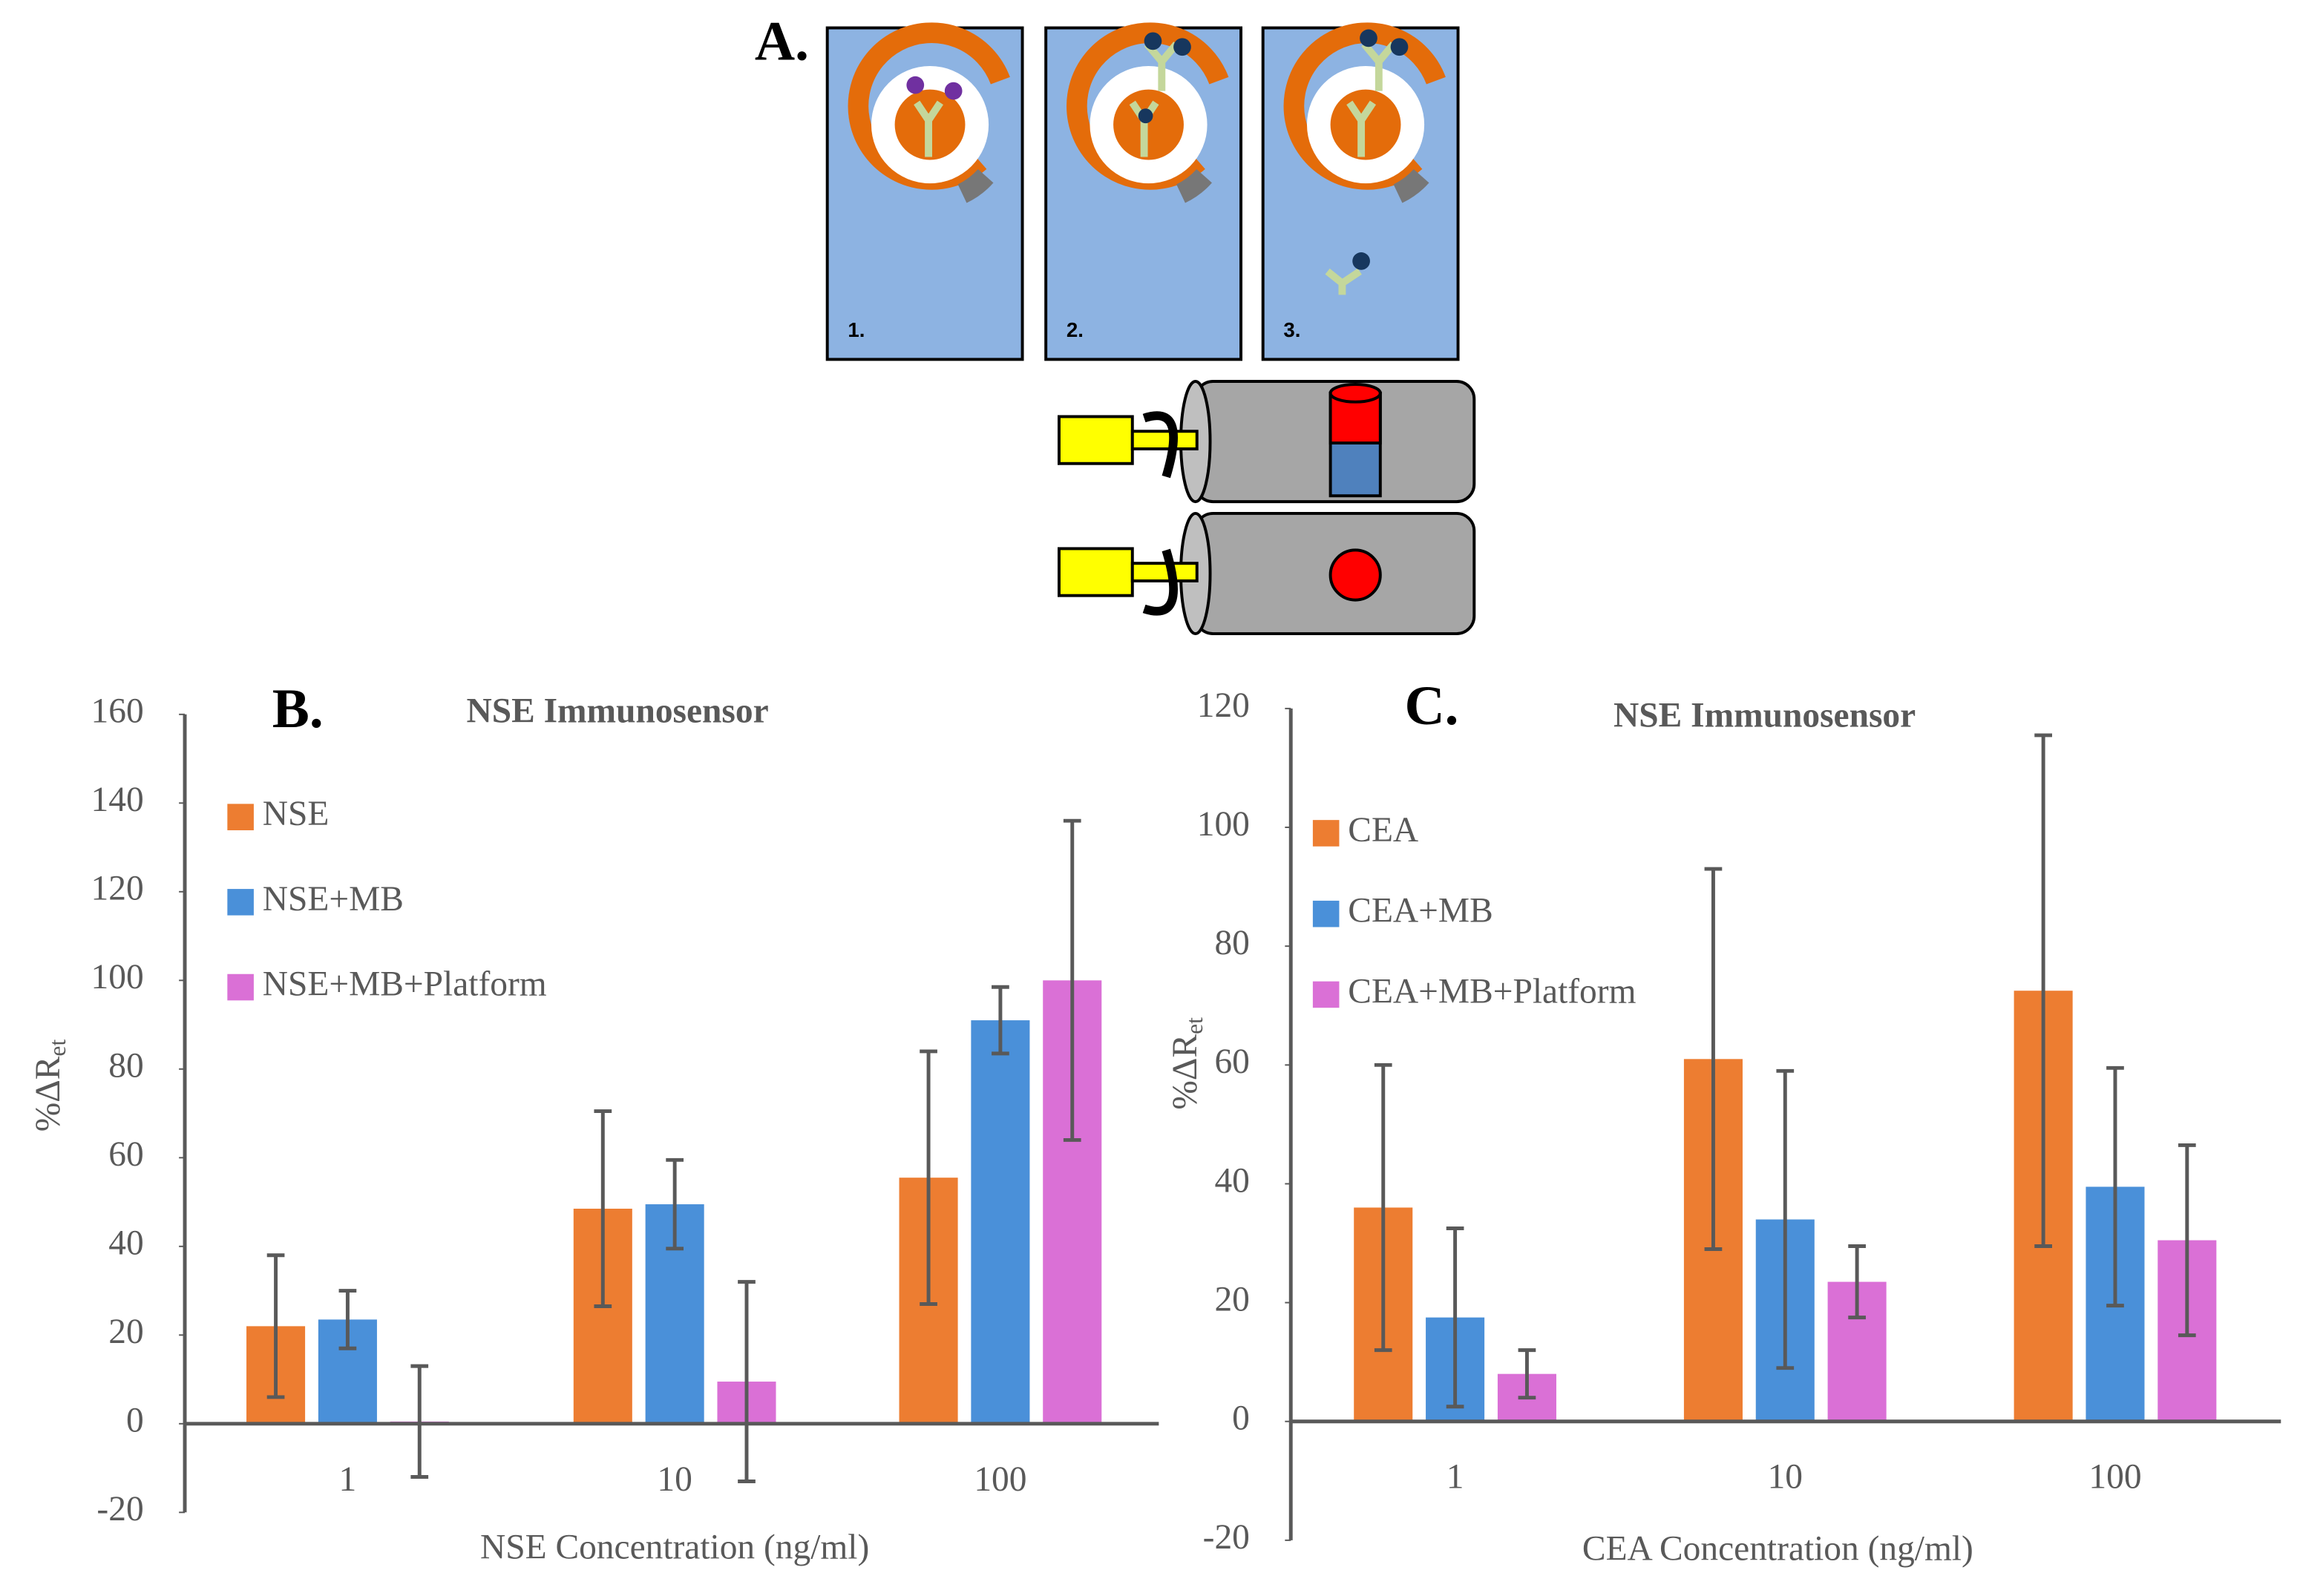  Describe the element at coordinates (1492, 992) in the screenshot. I see `legend-label: CEA+MB+Platform` at that location.